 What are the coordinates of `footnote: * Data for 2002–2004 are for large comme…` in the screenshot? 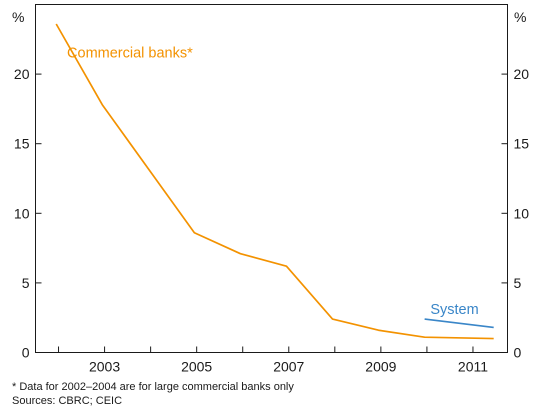 It's located at (153, 387).